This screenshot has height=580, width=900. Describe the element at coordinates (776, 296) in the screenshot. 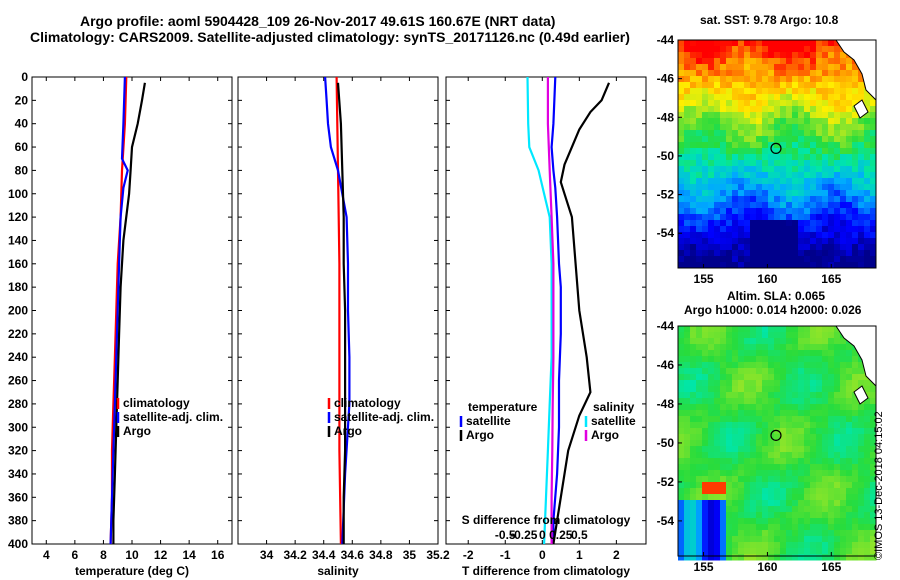

I see `sla-map-title: Altim. SLA: 0.065` at that location.